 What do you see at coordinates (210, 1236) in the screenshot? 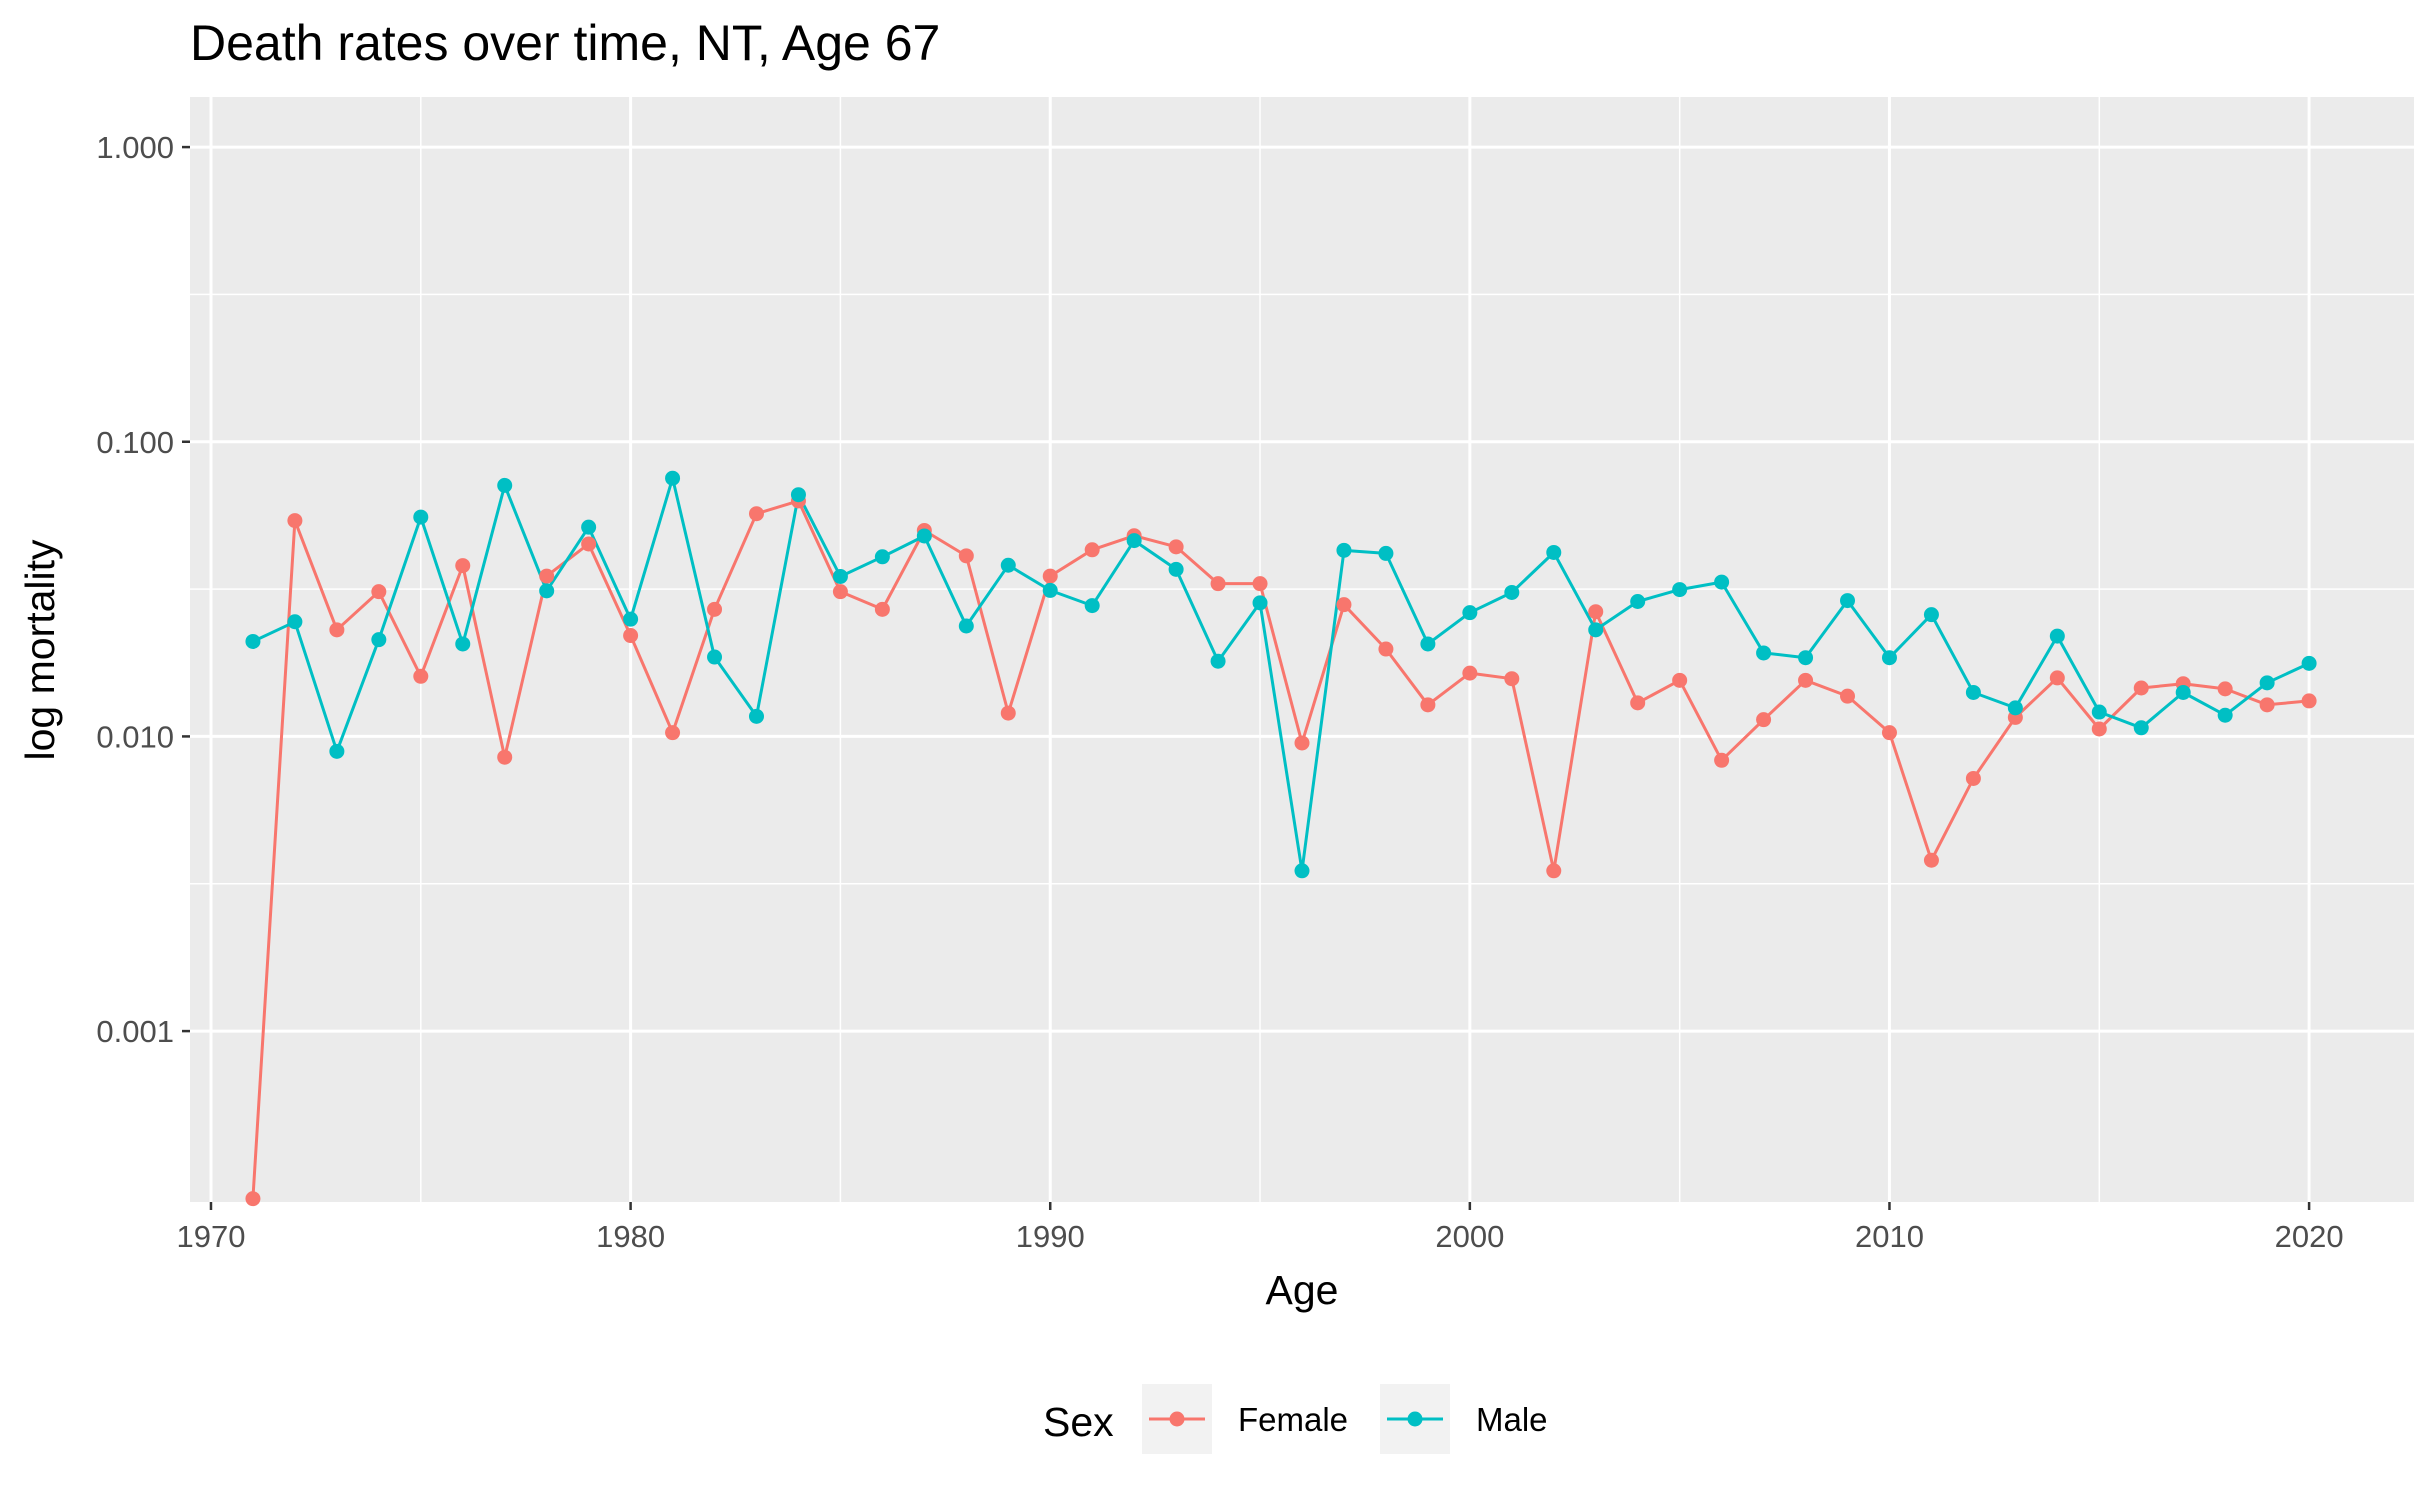
I see `x-tick-label: 1970` at bounding box center [210, 1236].